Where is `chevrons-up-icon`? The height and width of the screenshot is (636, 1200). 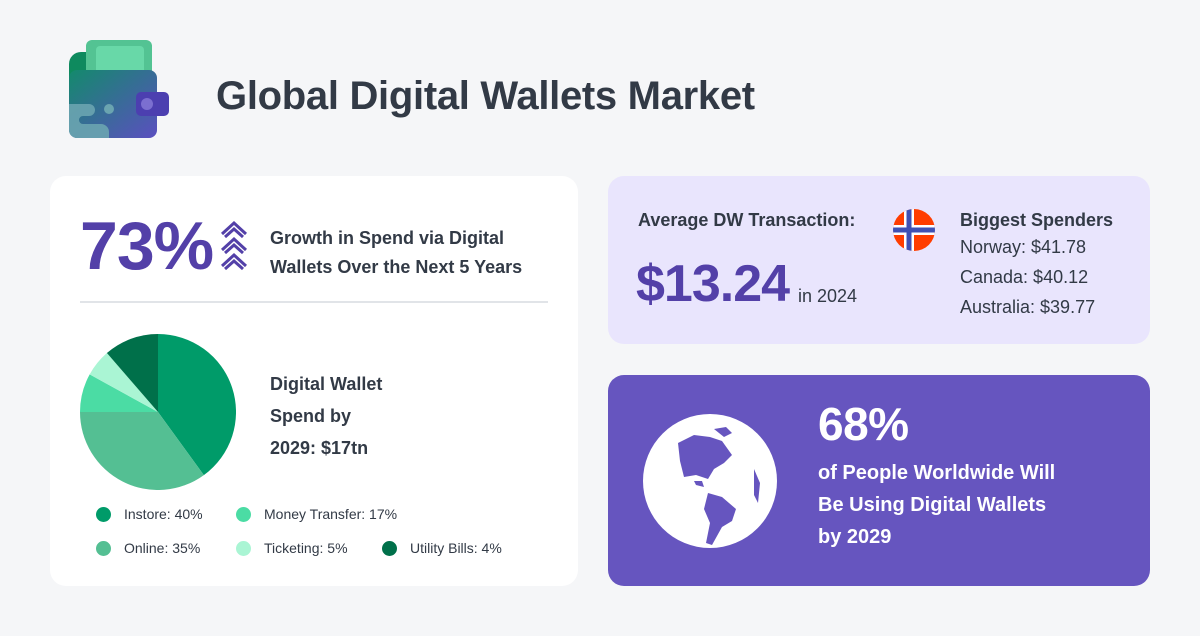
chevrons-up-icon is located at coordinates (234, 245).